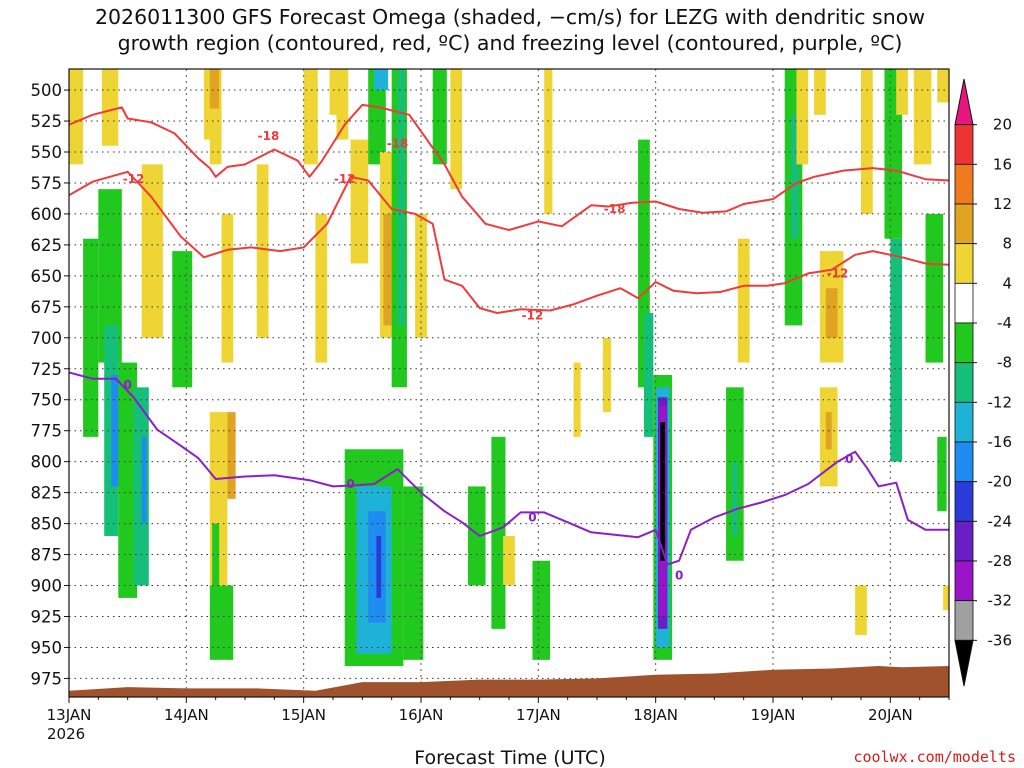  Describe the element at coordinates (47, 121) in the screenshot. I see `y-tick-label: 525` at that location.